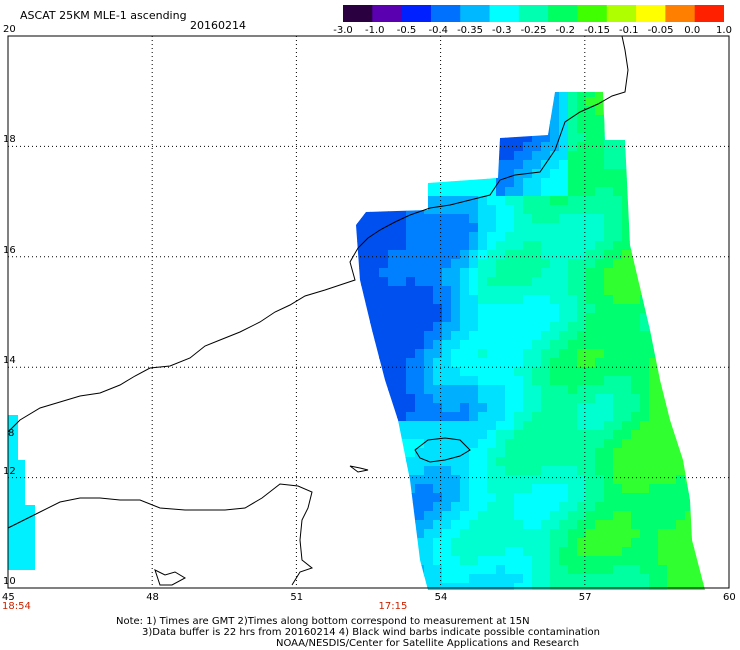 Image resolution: width=740 pixels, height=650 pixels. What do you see at coordinates (441, 597) in the screenshot?
I see `lon-tick-label: 54` at bounding box center [441, 597].